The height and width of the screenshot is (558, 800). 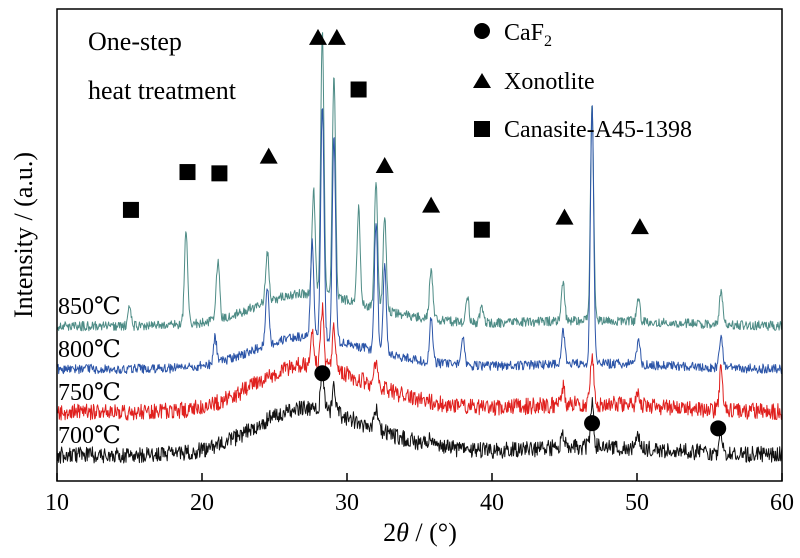 What do you see at coordinates (419, 494) in the screenshot?
I see `x-ticks: 10 20 30 40 50 60` at bounding box center [419, 494].